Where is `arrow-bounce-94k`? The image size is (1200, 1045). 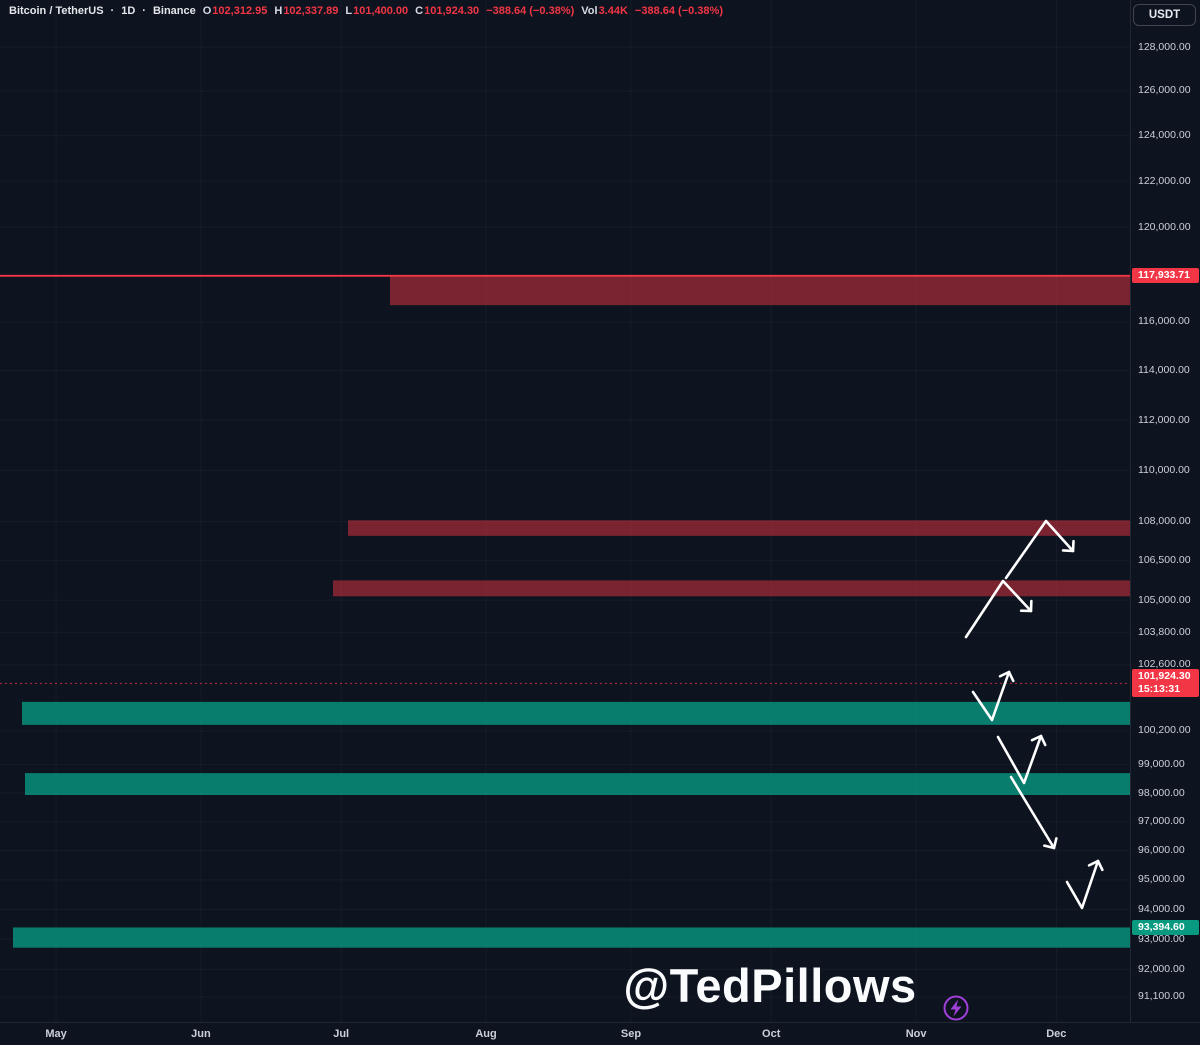
arrow-bounce-94k is located at coordinates (1084, 884).